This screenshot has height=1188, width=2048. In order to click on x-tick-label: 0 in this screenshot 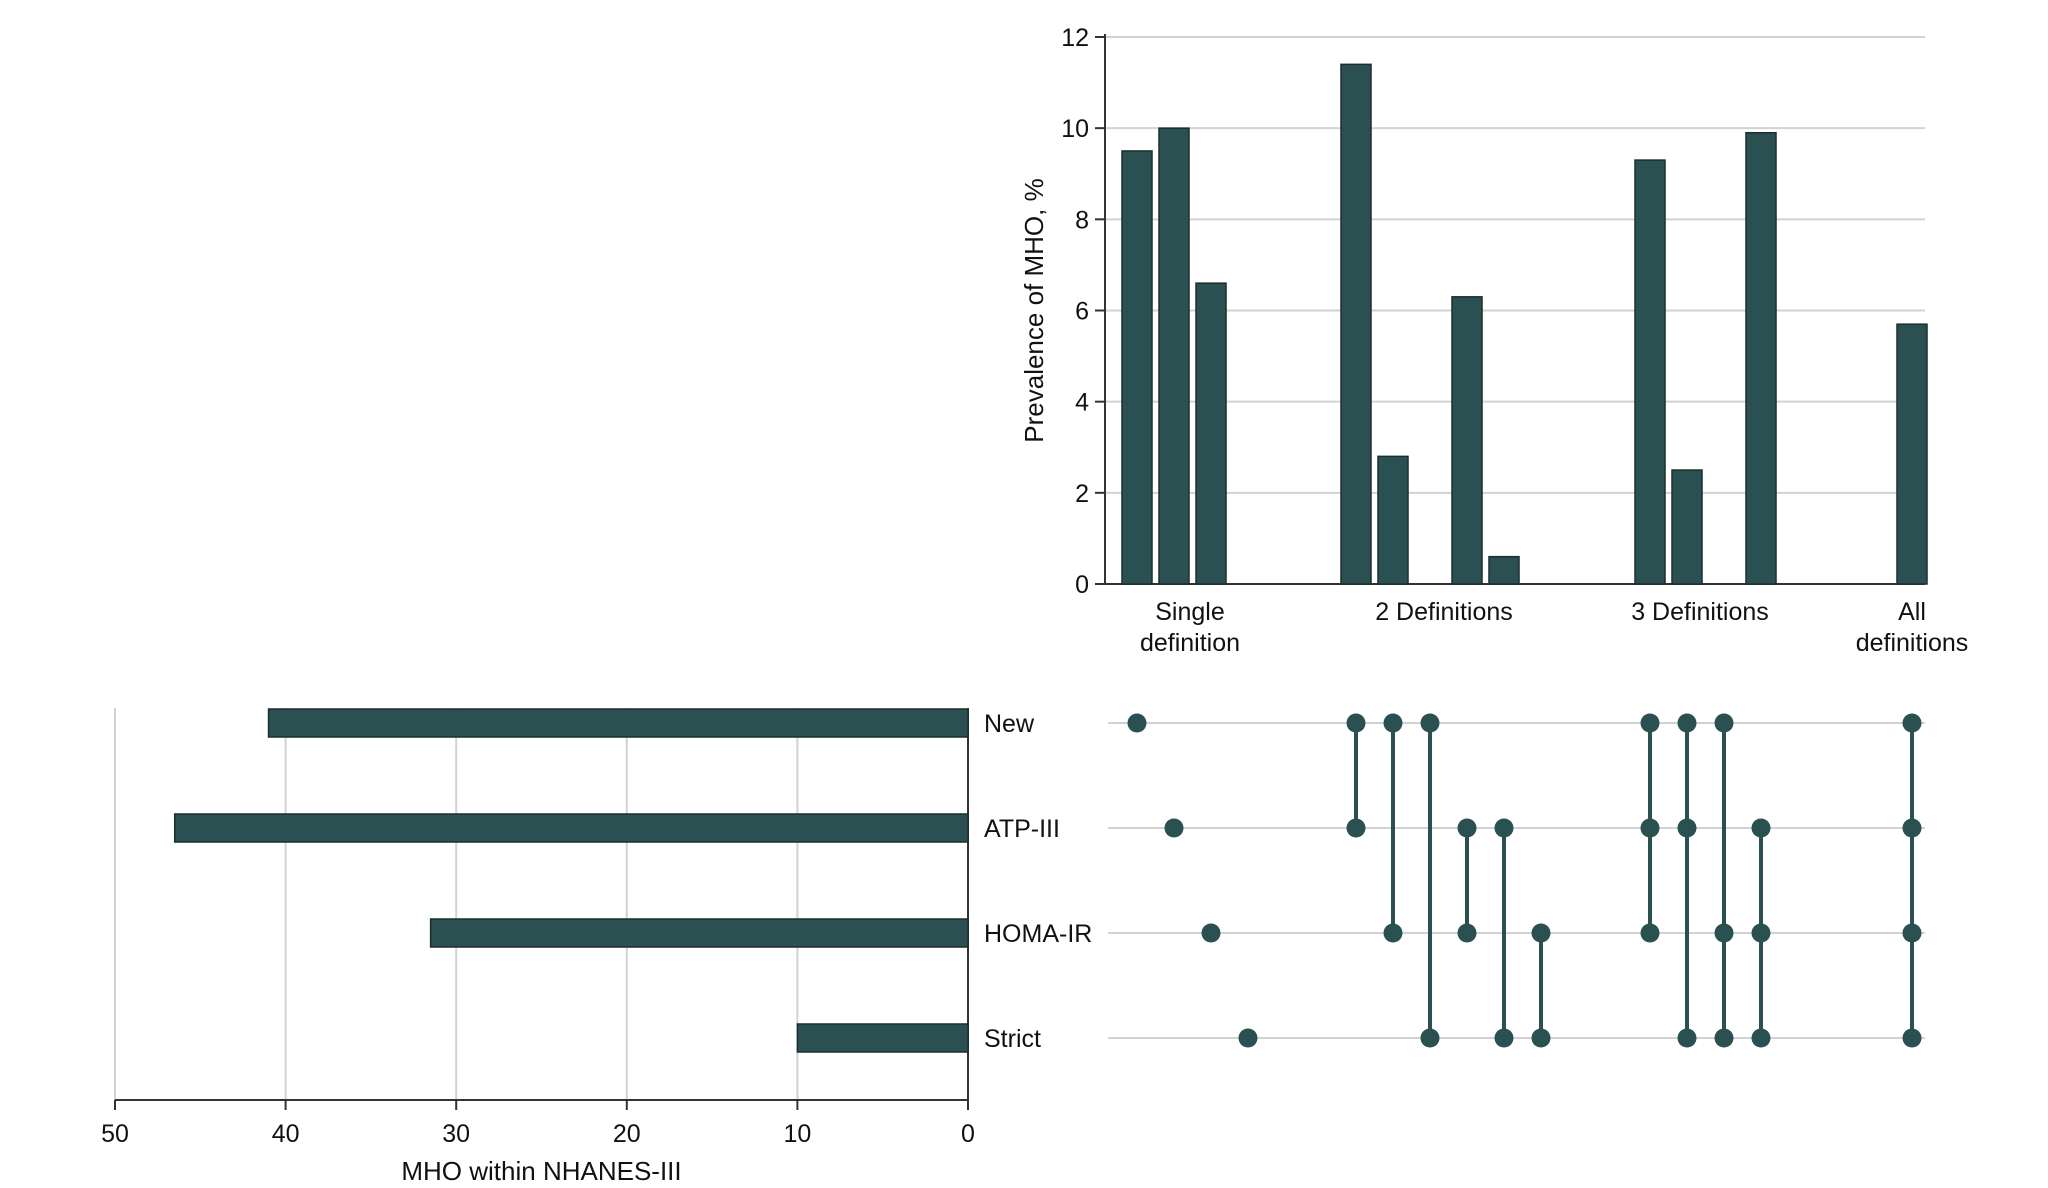, I will do `click(968, 1134)`.